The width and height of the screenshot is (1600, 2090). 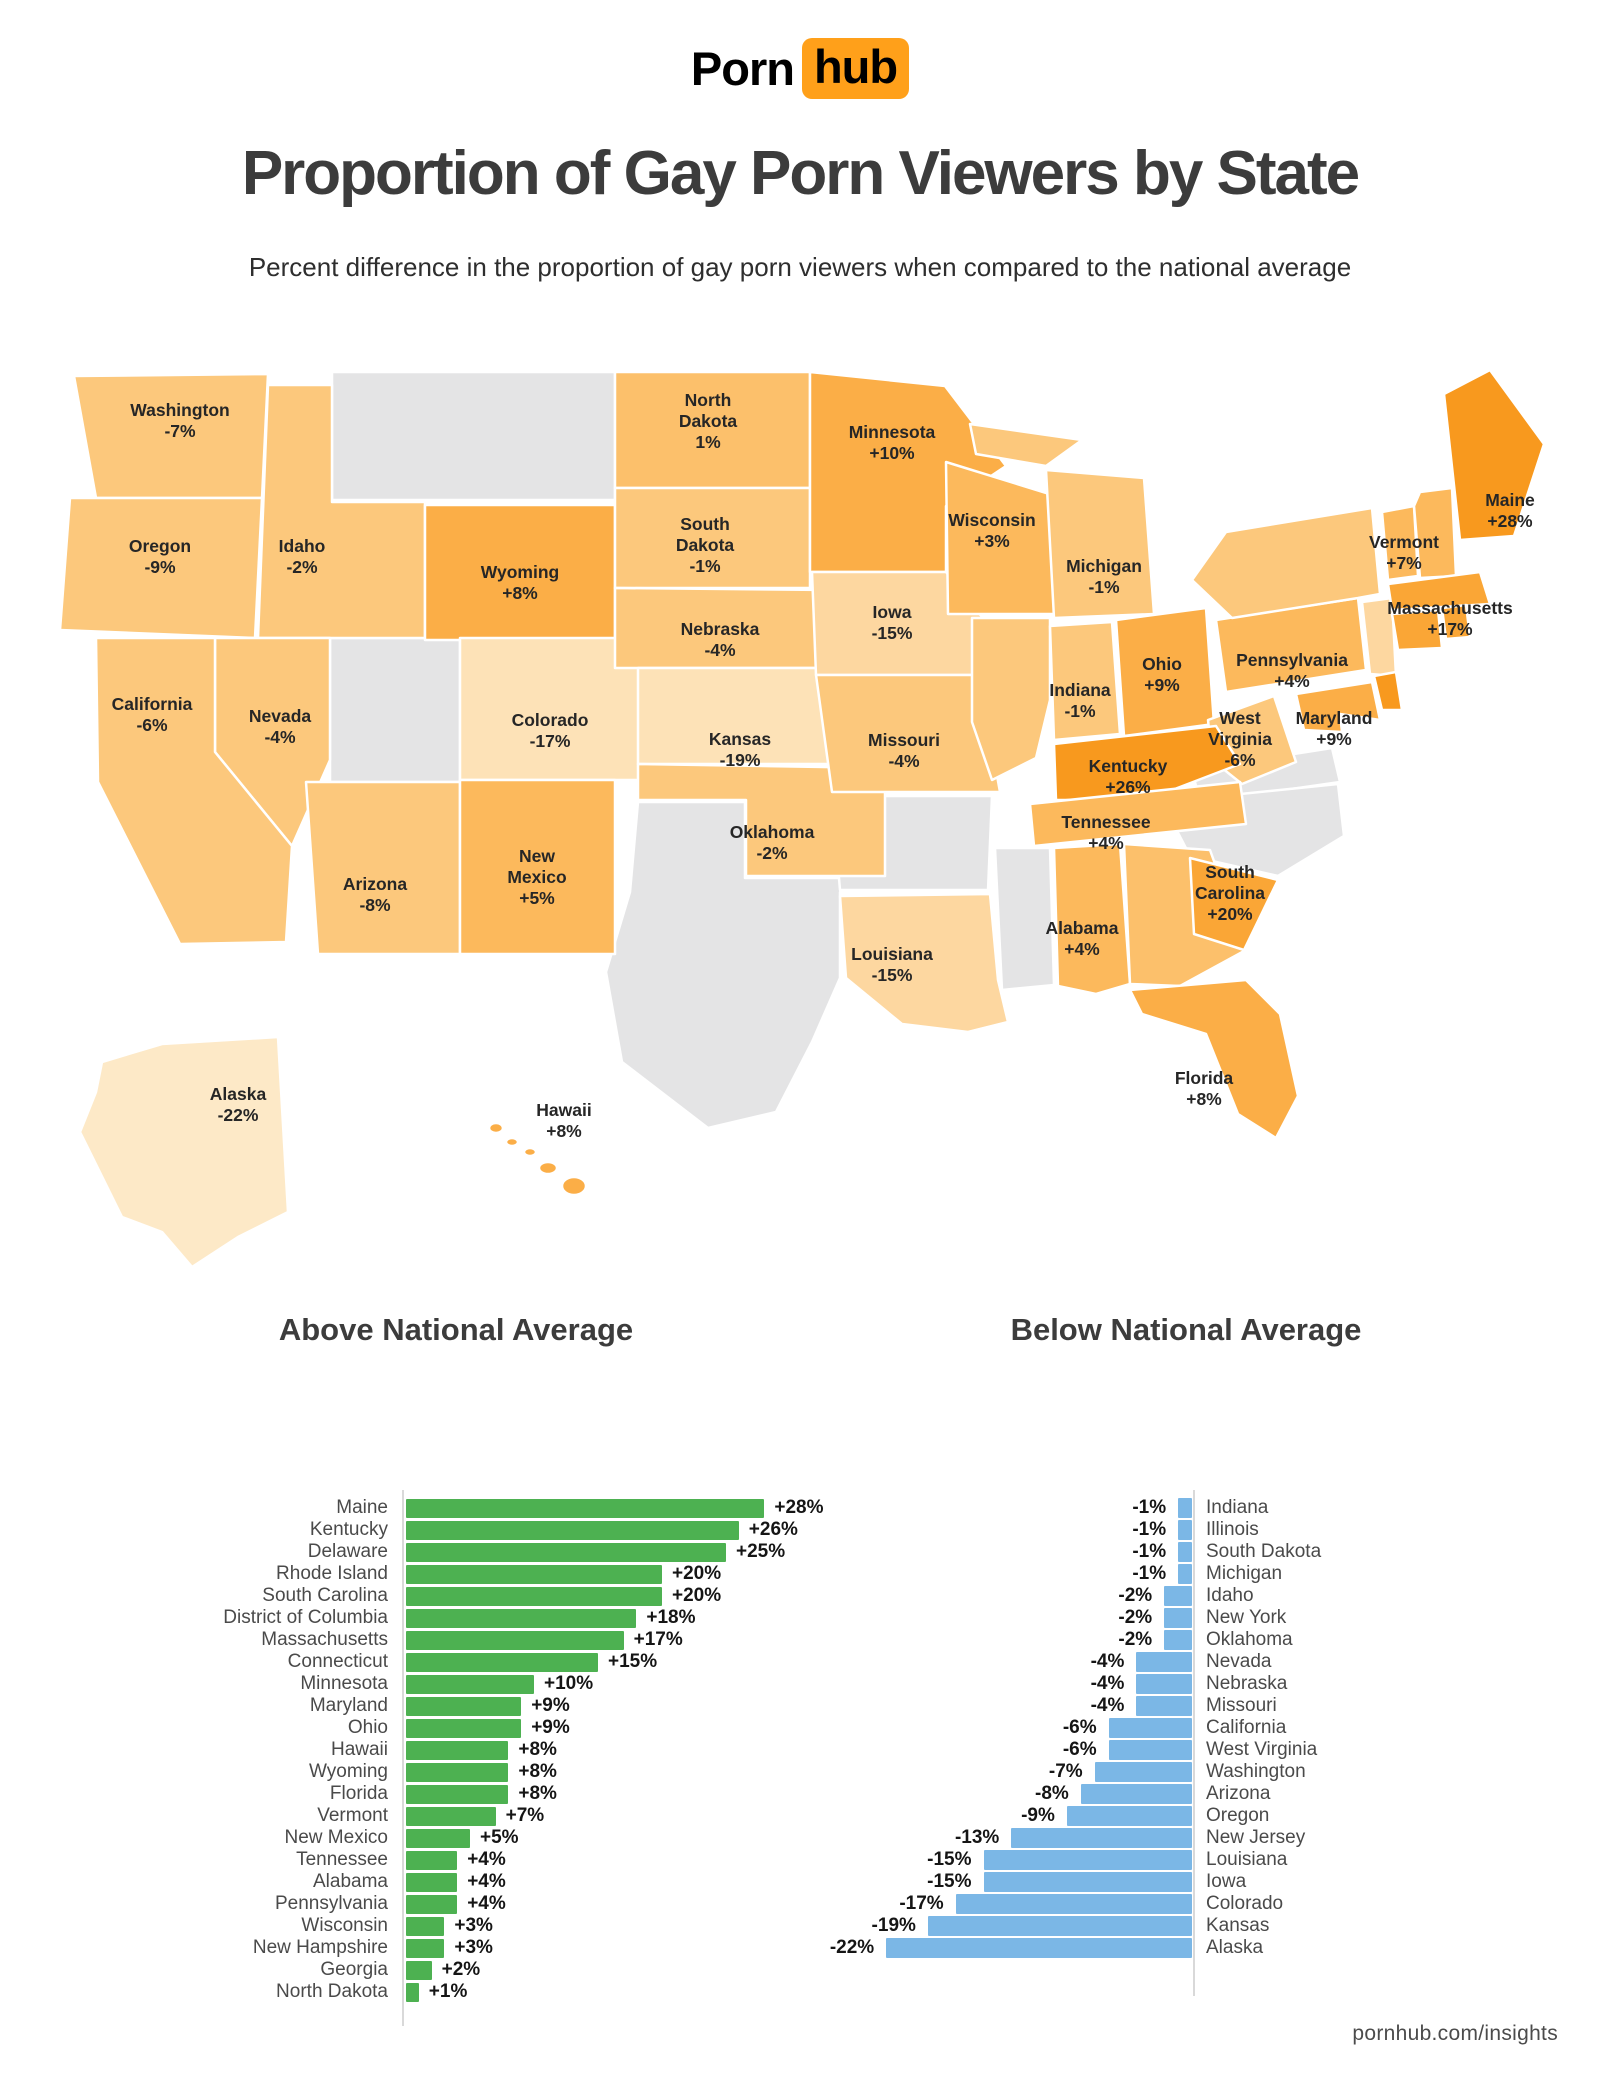 What do you see at coordinates (800, 68) in the screenshot?
I see `pornhub-logo: Porn hub` at bounding box center [800, 68].